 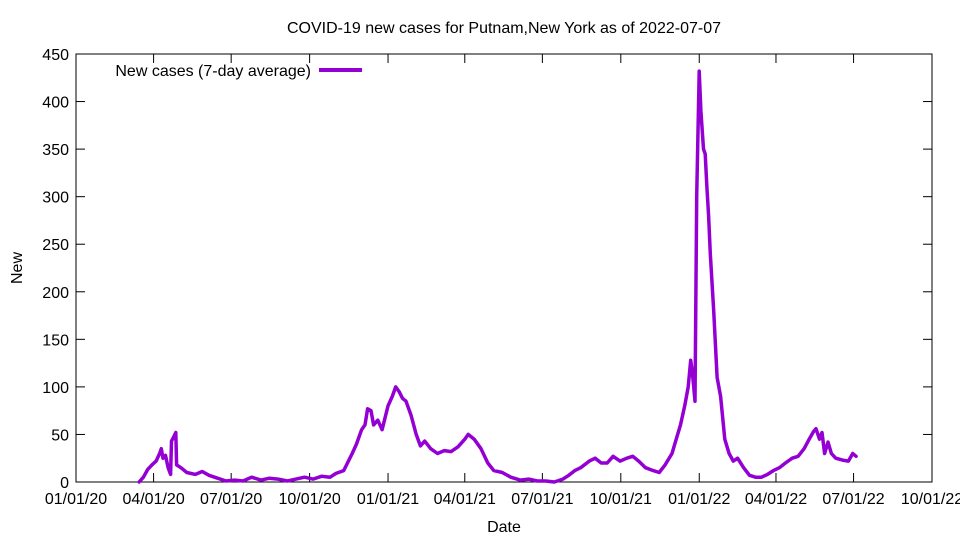 What do you see at coordinates (930, 499) in the screenshot?
I see `x-tick-label: 10/01/22` at bounding box center [930, 499].